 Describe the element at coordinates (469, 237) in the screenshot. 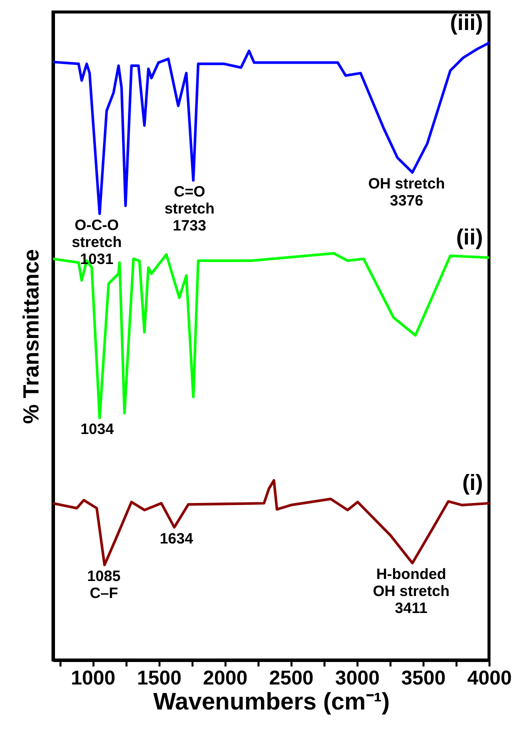

I see `series-label: (ii)` at that location.